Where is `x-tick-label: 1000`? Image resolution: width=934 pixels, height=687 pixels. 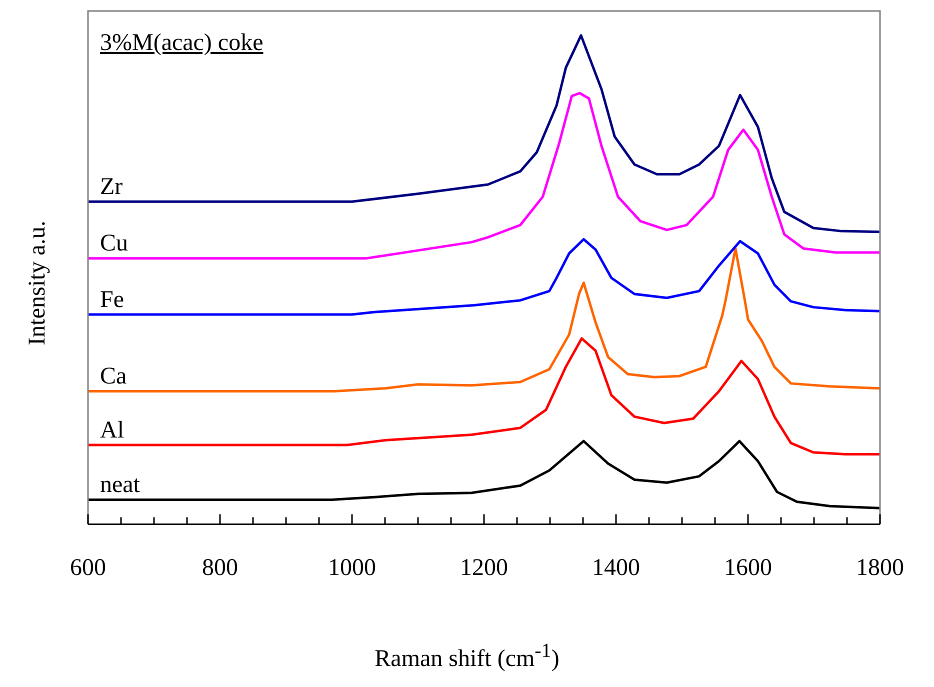 x-tick-label: 1000 is located at coordinates (352, 567).